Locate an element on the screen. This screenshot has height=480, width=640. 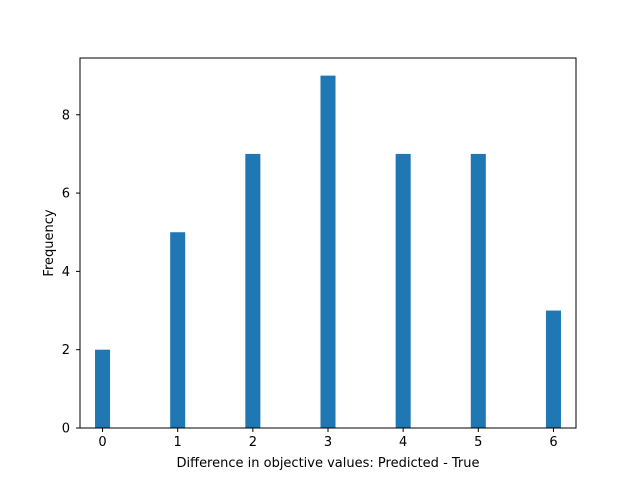
x-tick-label: 1 is located at coordinates (178, 442).